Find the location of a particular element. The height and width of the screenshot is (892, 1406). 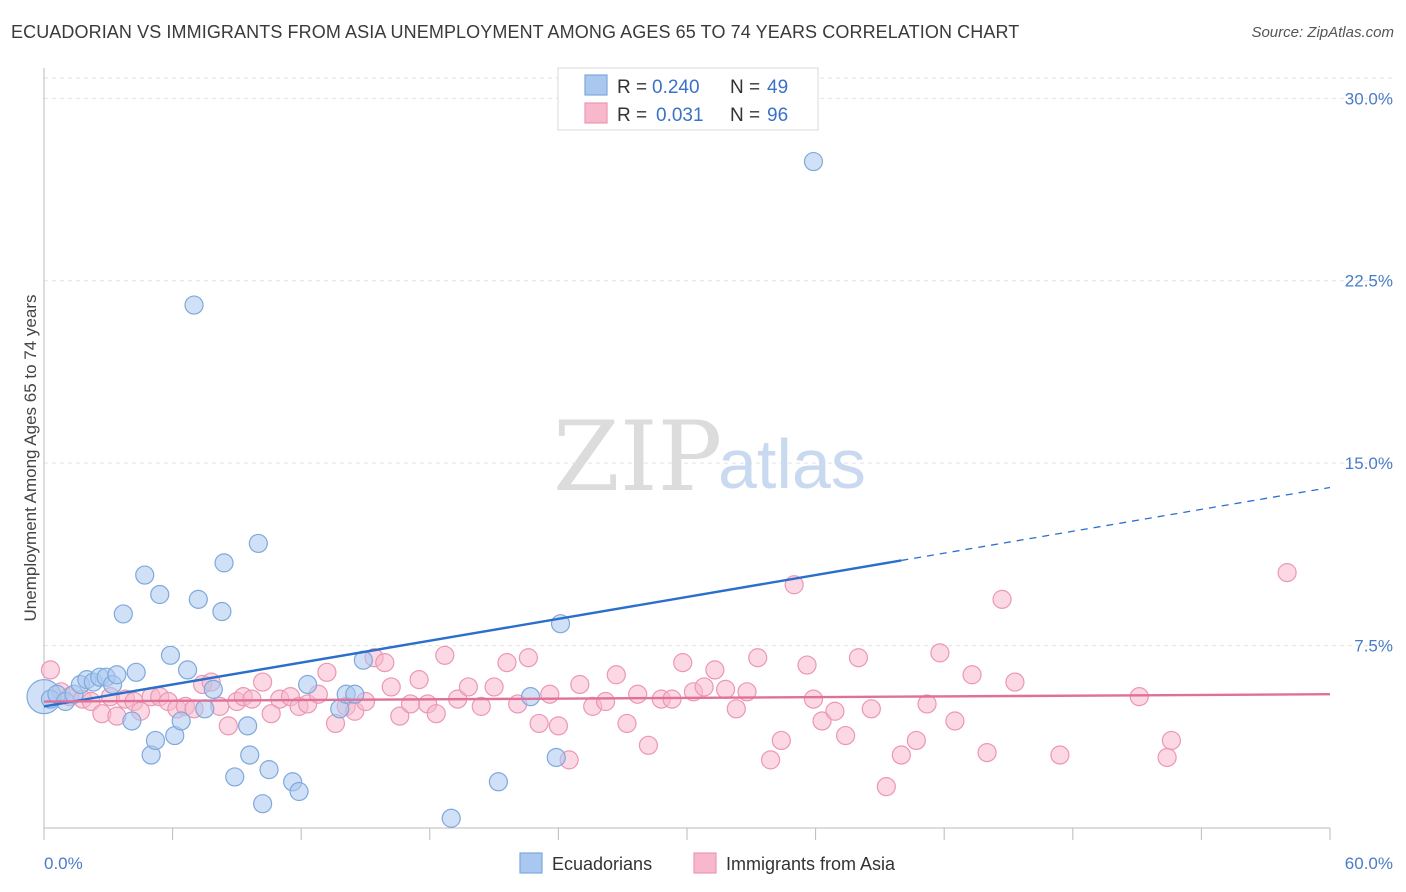

legend-n-value-pink: 96 is located at coordinates (777, 115).